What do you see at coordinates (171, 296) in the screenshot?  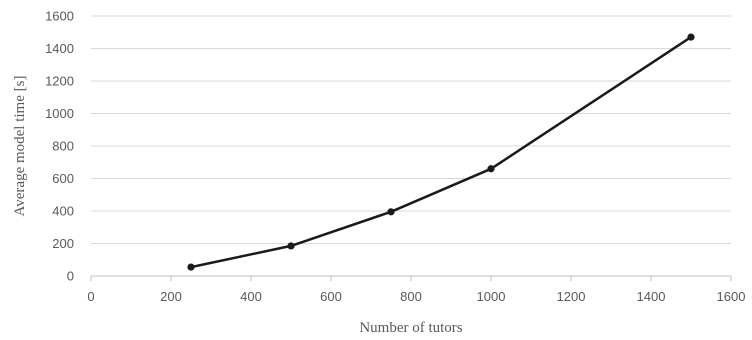 I see `x-tick-label: 200` at bounding box center [171, 296].